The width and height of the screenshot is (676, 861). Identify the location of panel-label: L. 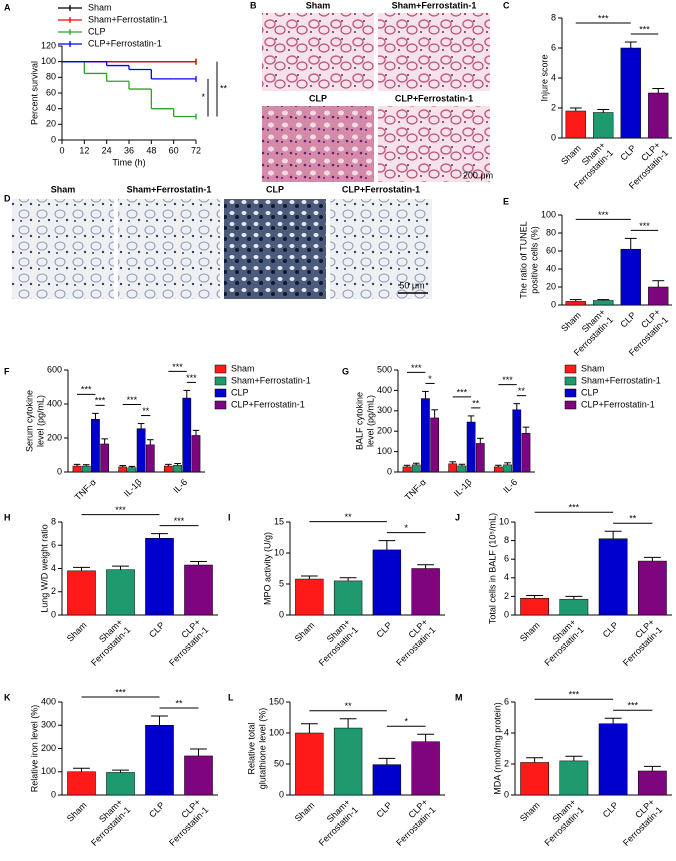
(231, 697).